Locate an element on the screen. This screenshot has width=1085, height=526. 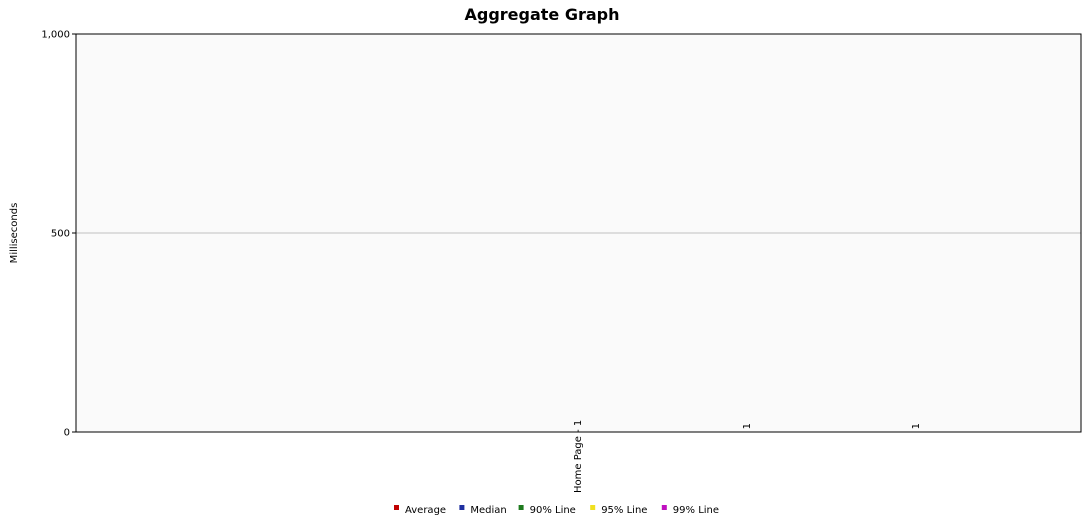
legend-label: 99% Line is located at coordinates (696, 510).